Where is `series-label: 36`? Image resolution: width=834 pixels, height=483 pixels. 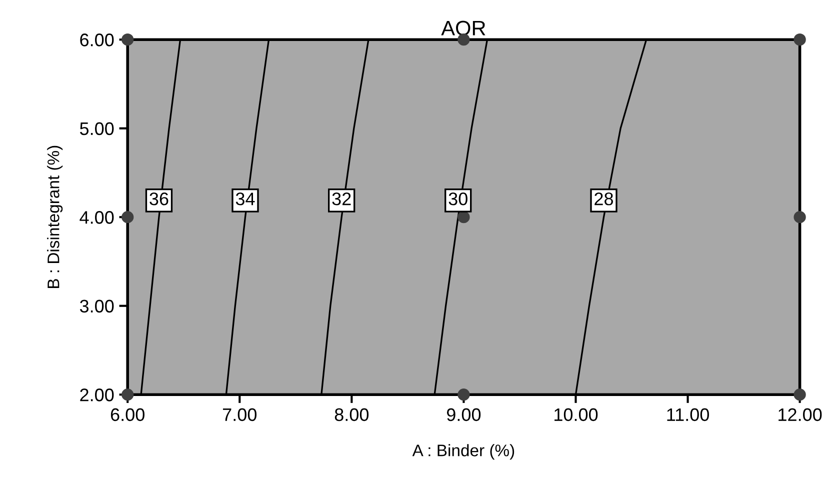
series-label: 36 is located at coordinates (159, 199).